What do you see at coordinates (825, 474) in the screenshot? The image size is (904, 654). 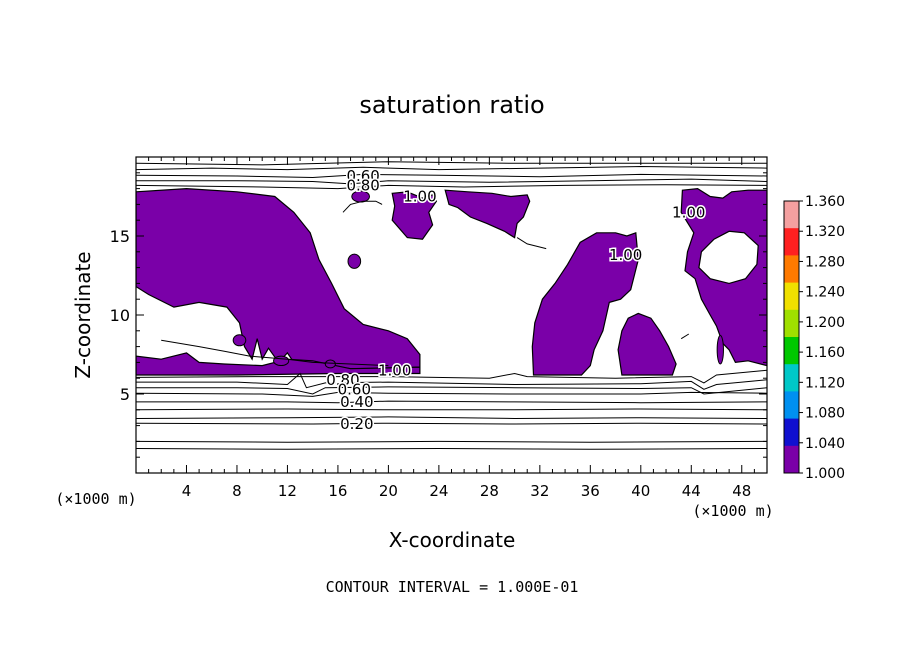 I see `colorbar-label: 1.000` at bounding box center [825, 474].